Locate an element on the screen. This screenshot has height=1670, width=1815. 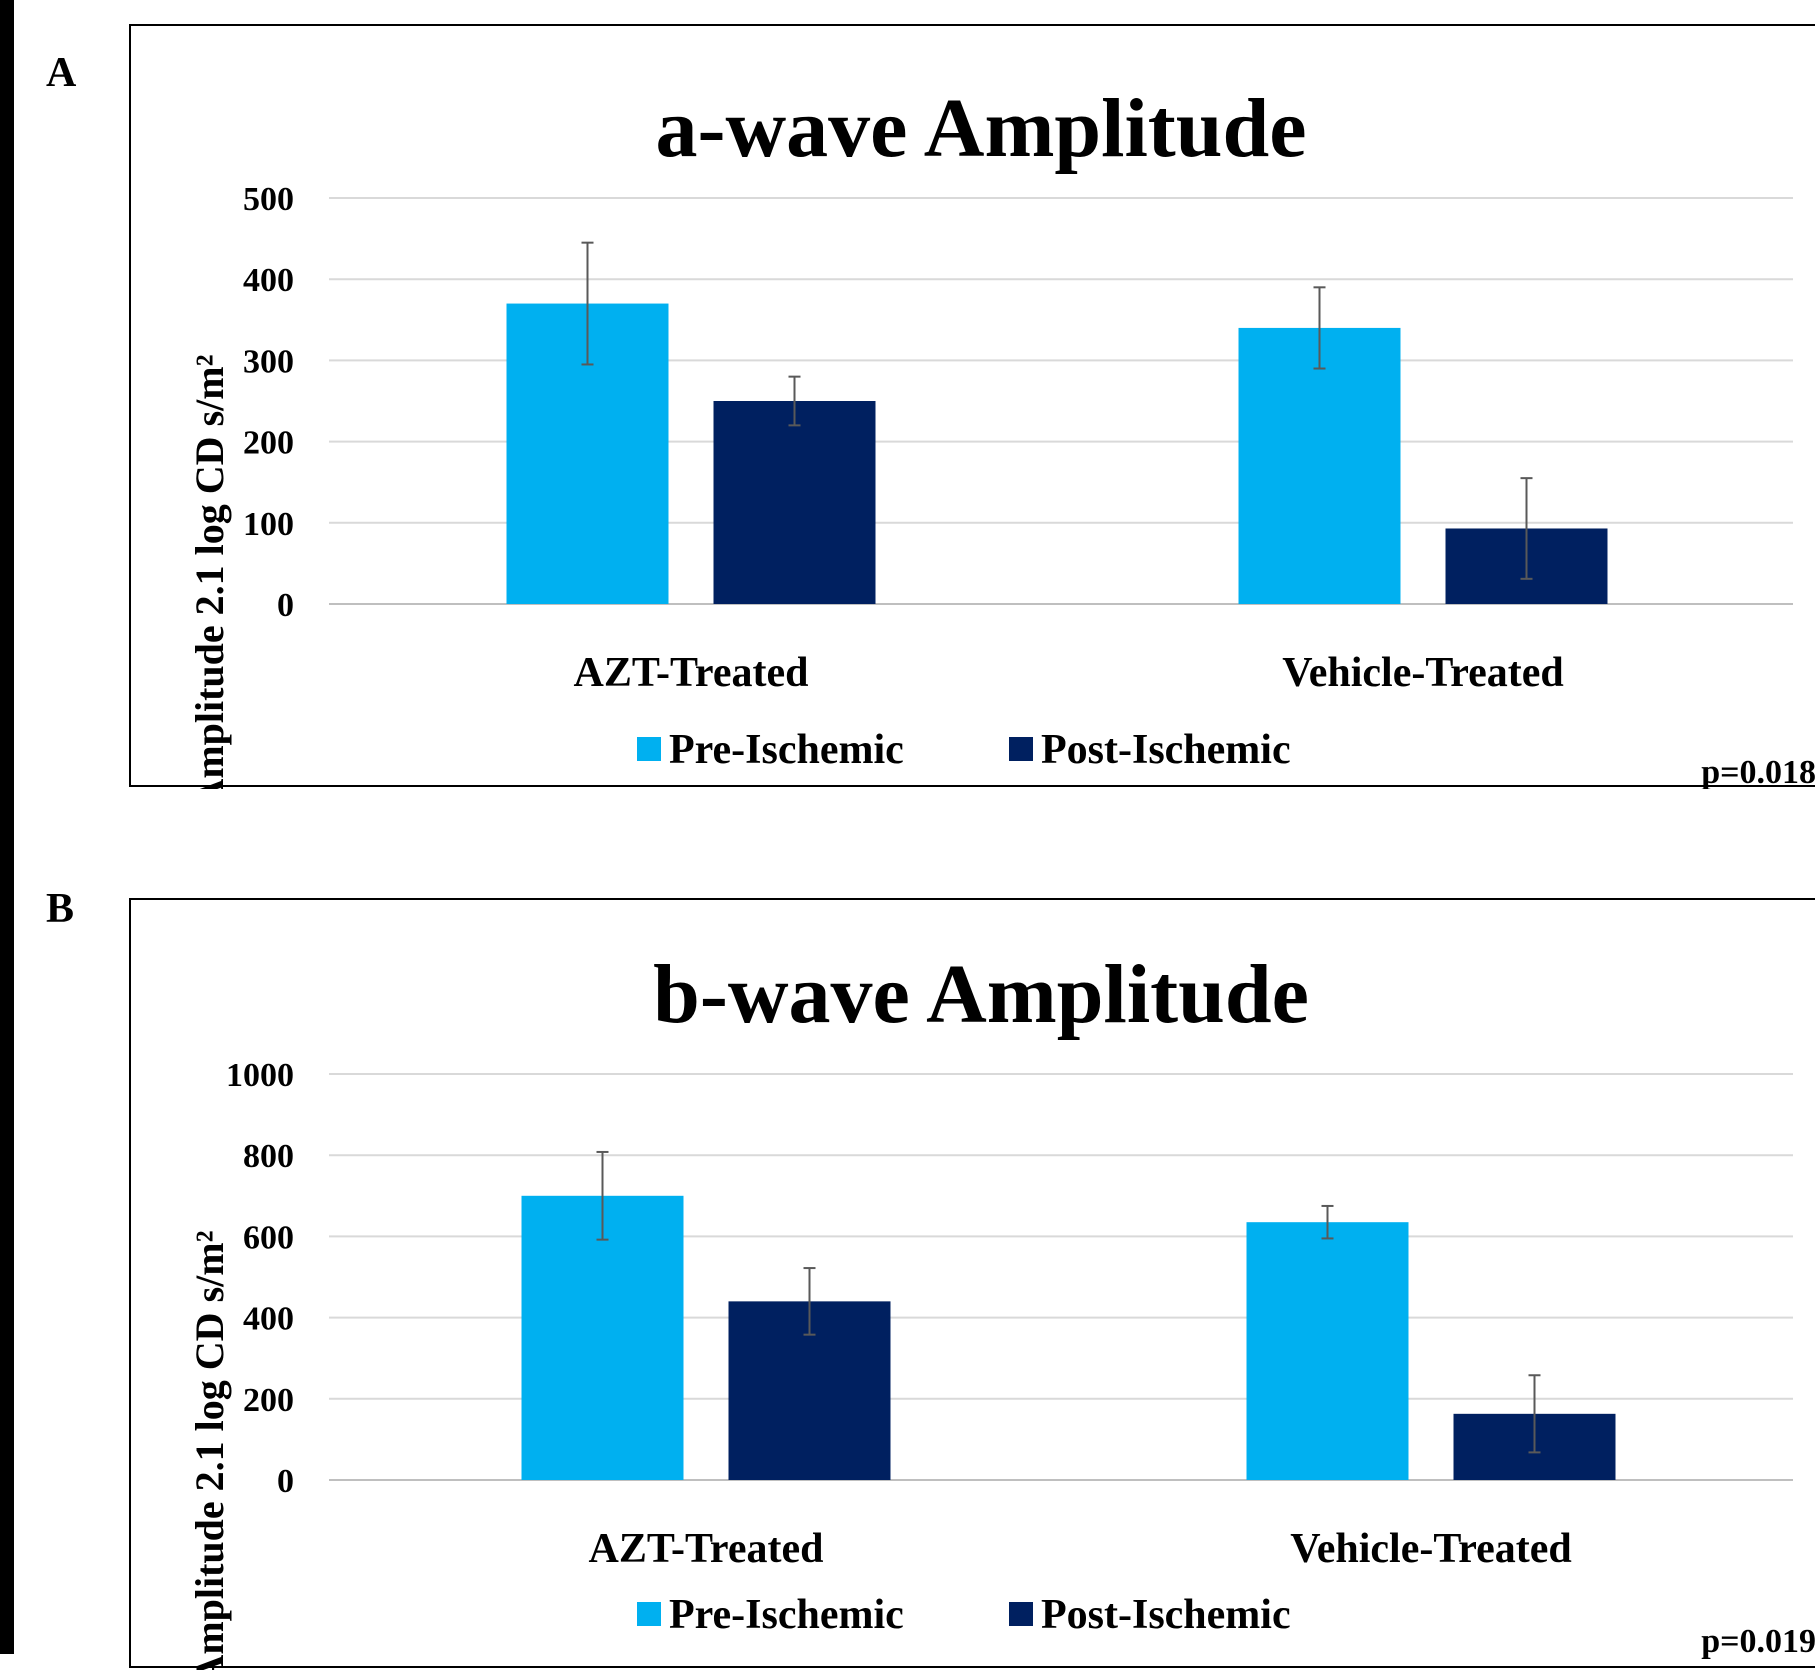
p-value-annotation: p=0.018 is located at coordinates (1758, 771).